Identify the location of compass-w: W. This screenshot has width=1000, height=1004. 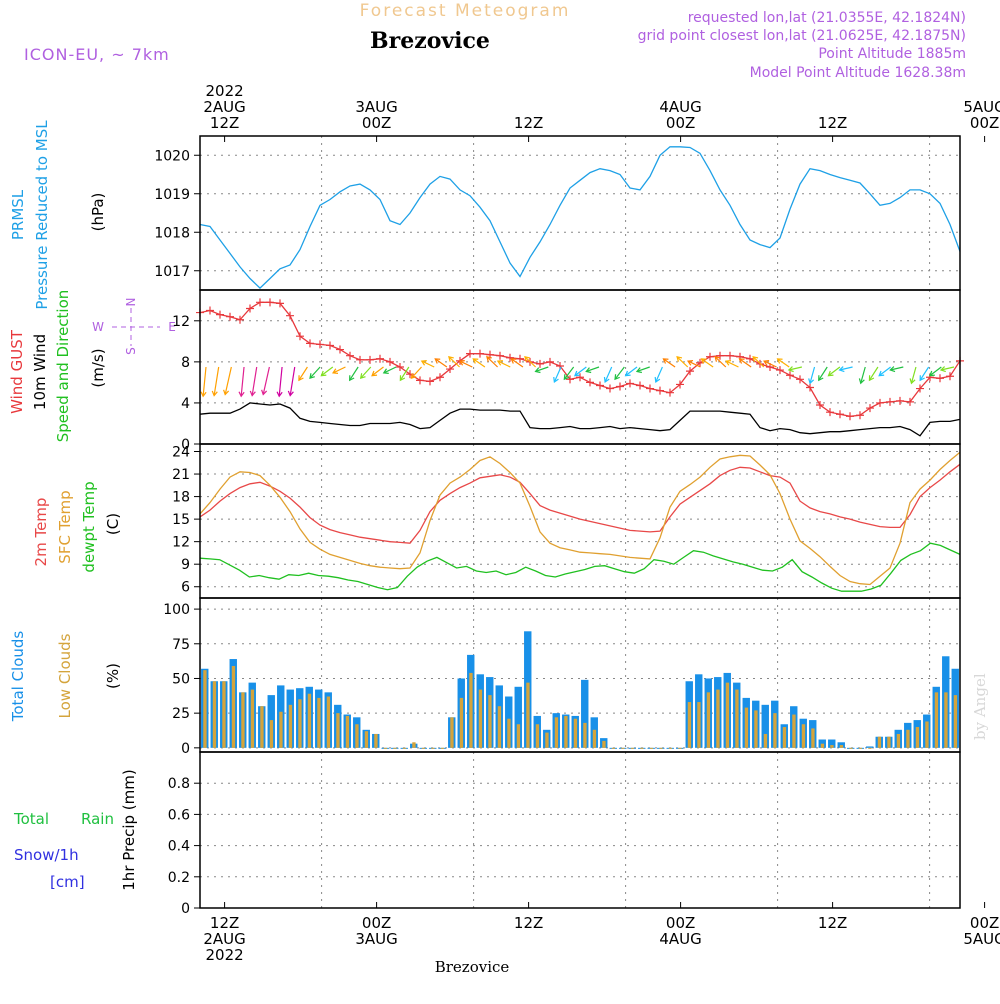
(98, 327).